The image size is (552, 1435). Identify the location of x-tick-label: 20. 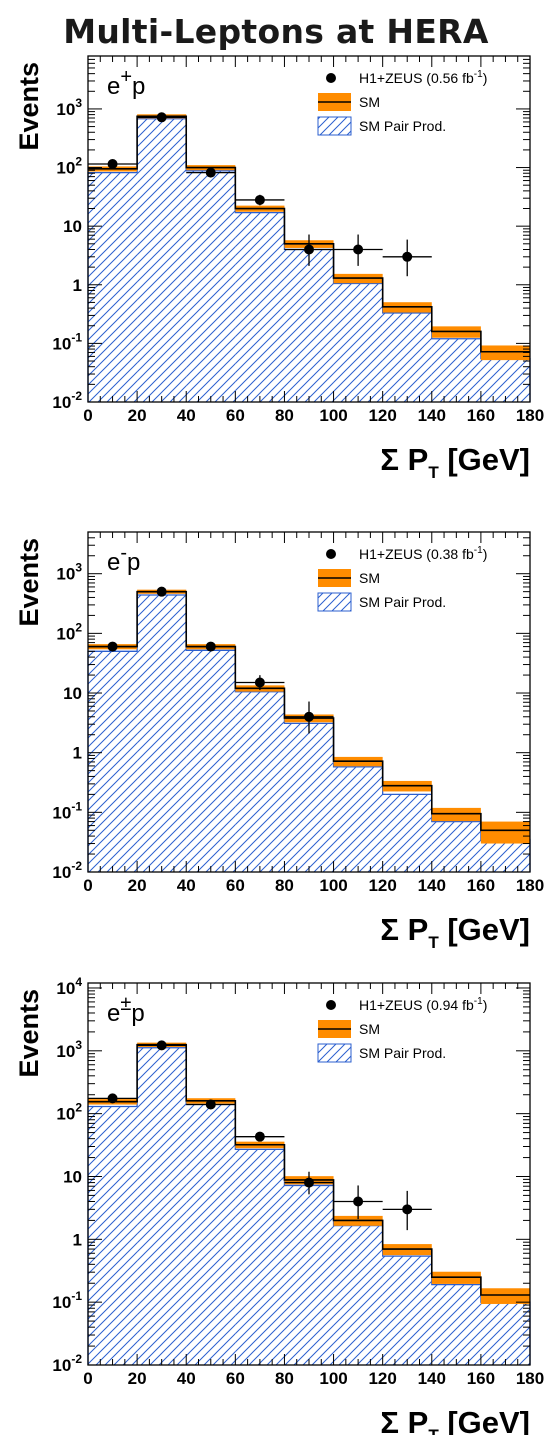
(137, 1378).